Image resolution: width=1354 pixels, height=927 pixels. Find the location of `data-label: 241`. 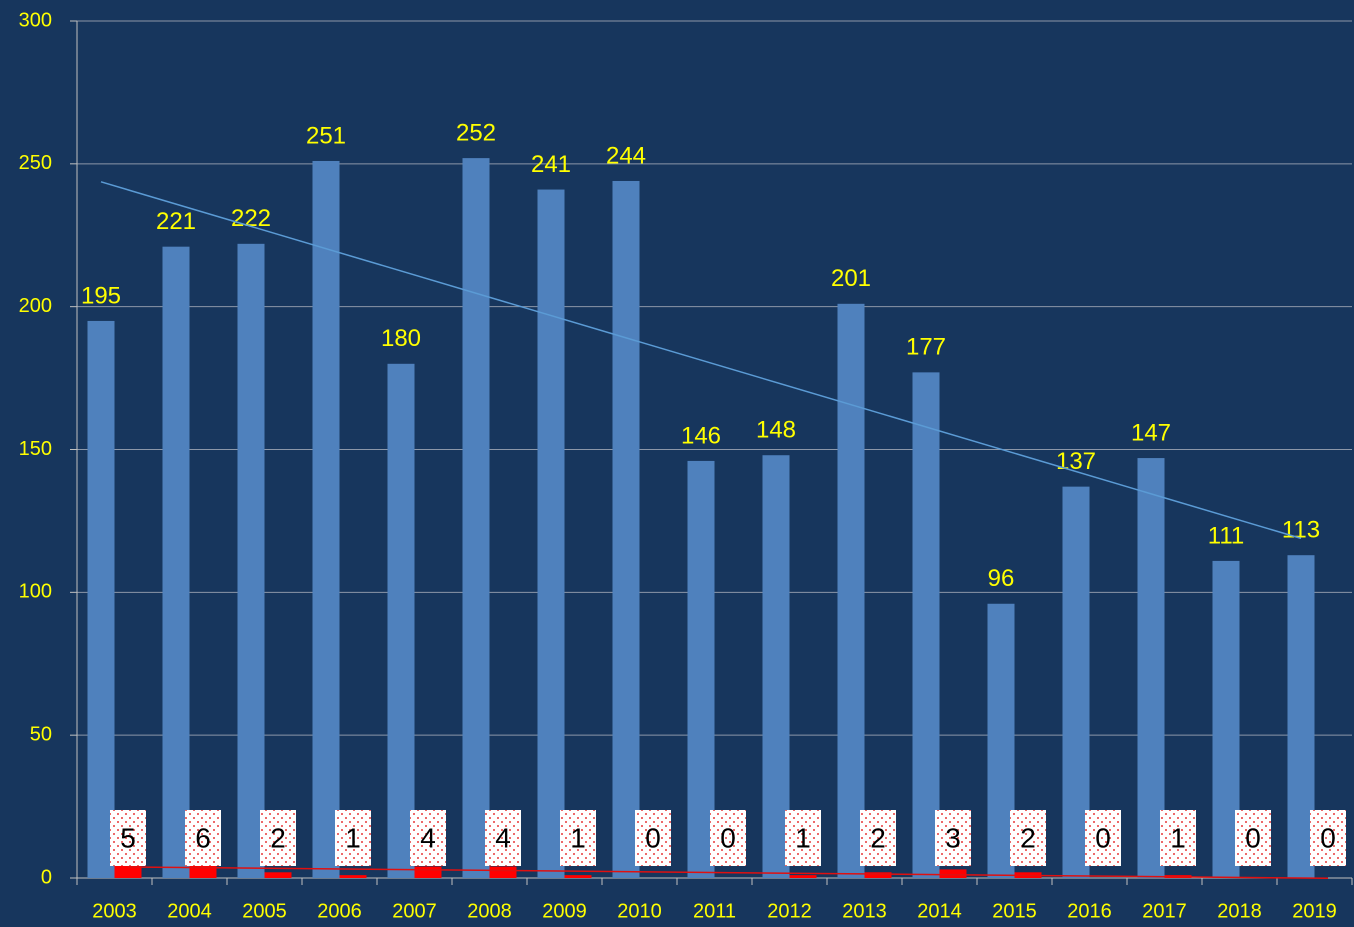

data-label: 241 is located at coordinates (551, 164).